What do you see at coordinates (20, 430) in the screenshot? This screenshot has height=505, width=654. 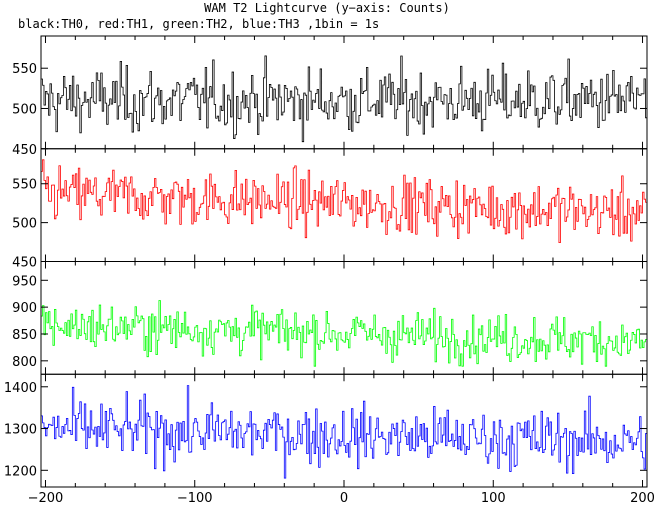 I see `y-tick-label: 1300` at bounding box center [20, 430].